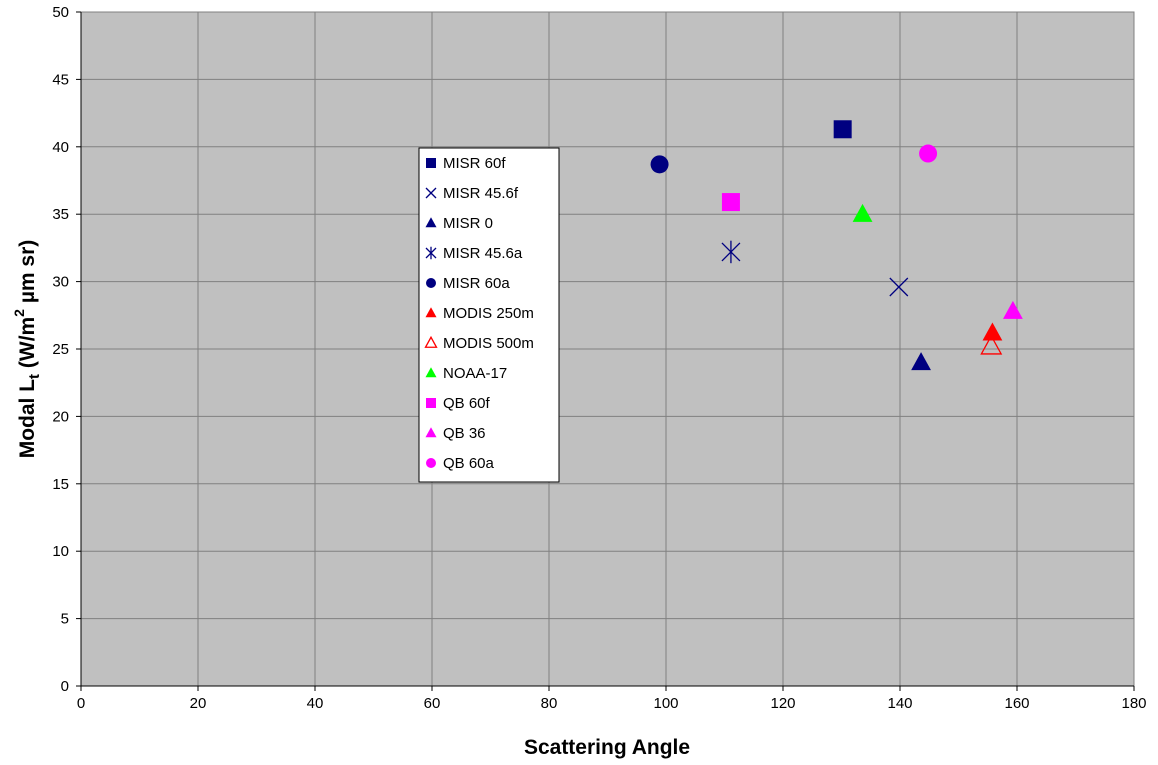 The width and height of the screenshot is (1158, 765). I want to click on legend-item-qb-60a: QB 60a, so click(460, 463).